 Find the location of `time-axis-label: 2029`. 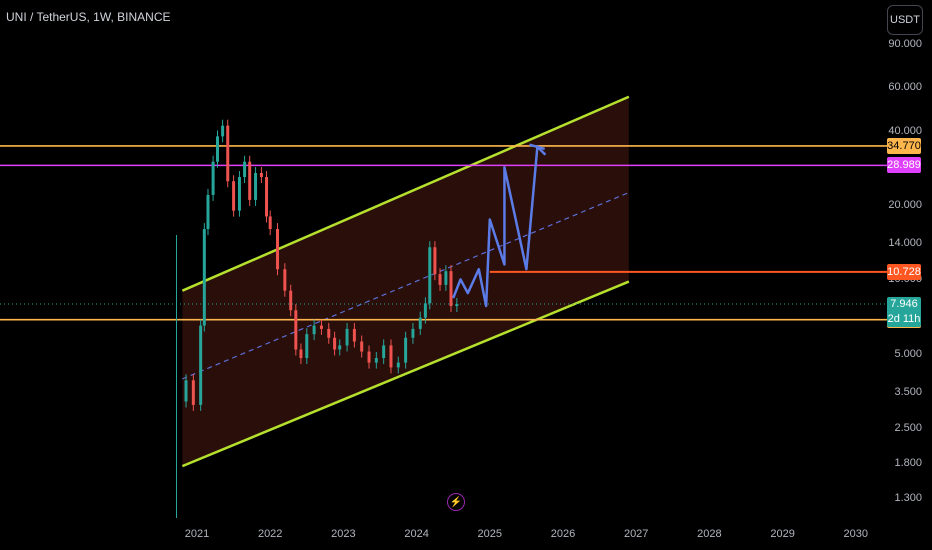

time-axis-label: 2029 is located at coordinates (782, 534).